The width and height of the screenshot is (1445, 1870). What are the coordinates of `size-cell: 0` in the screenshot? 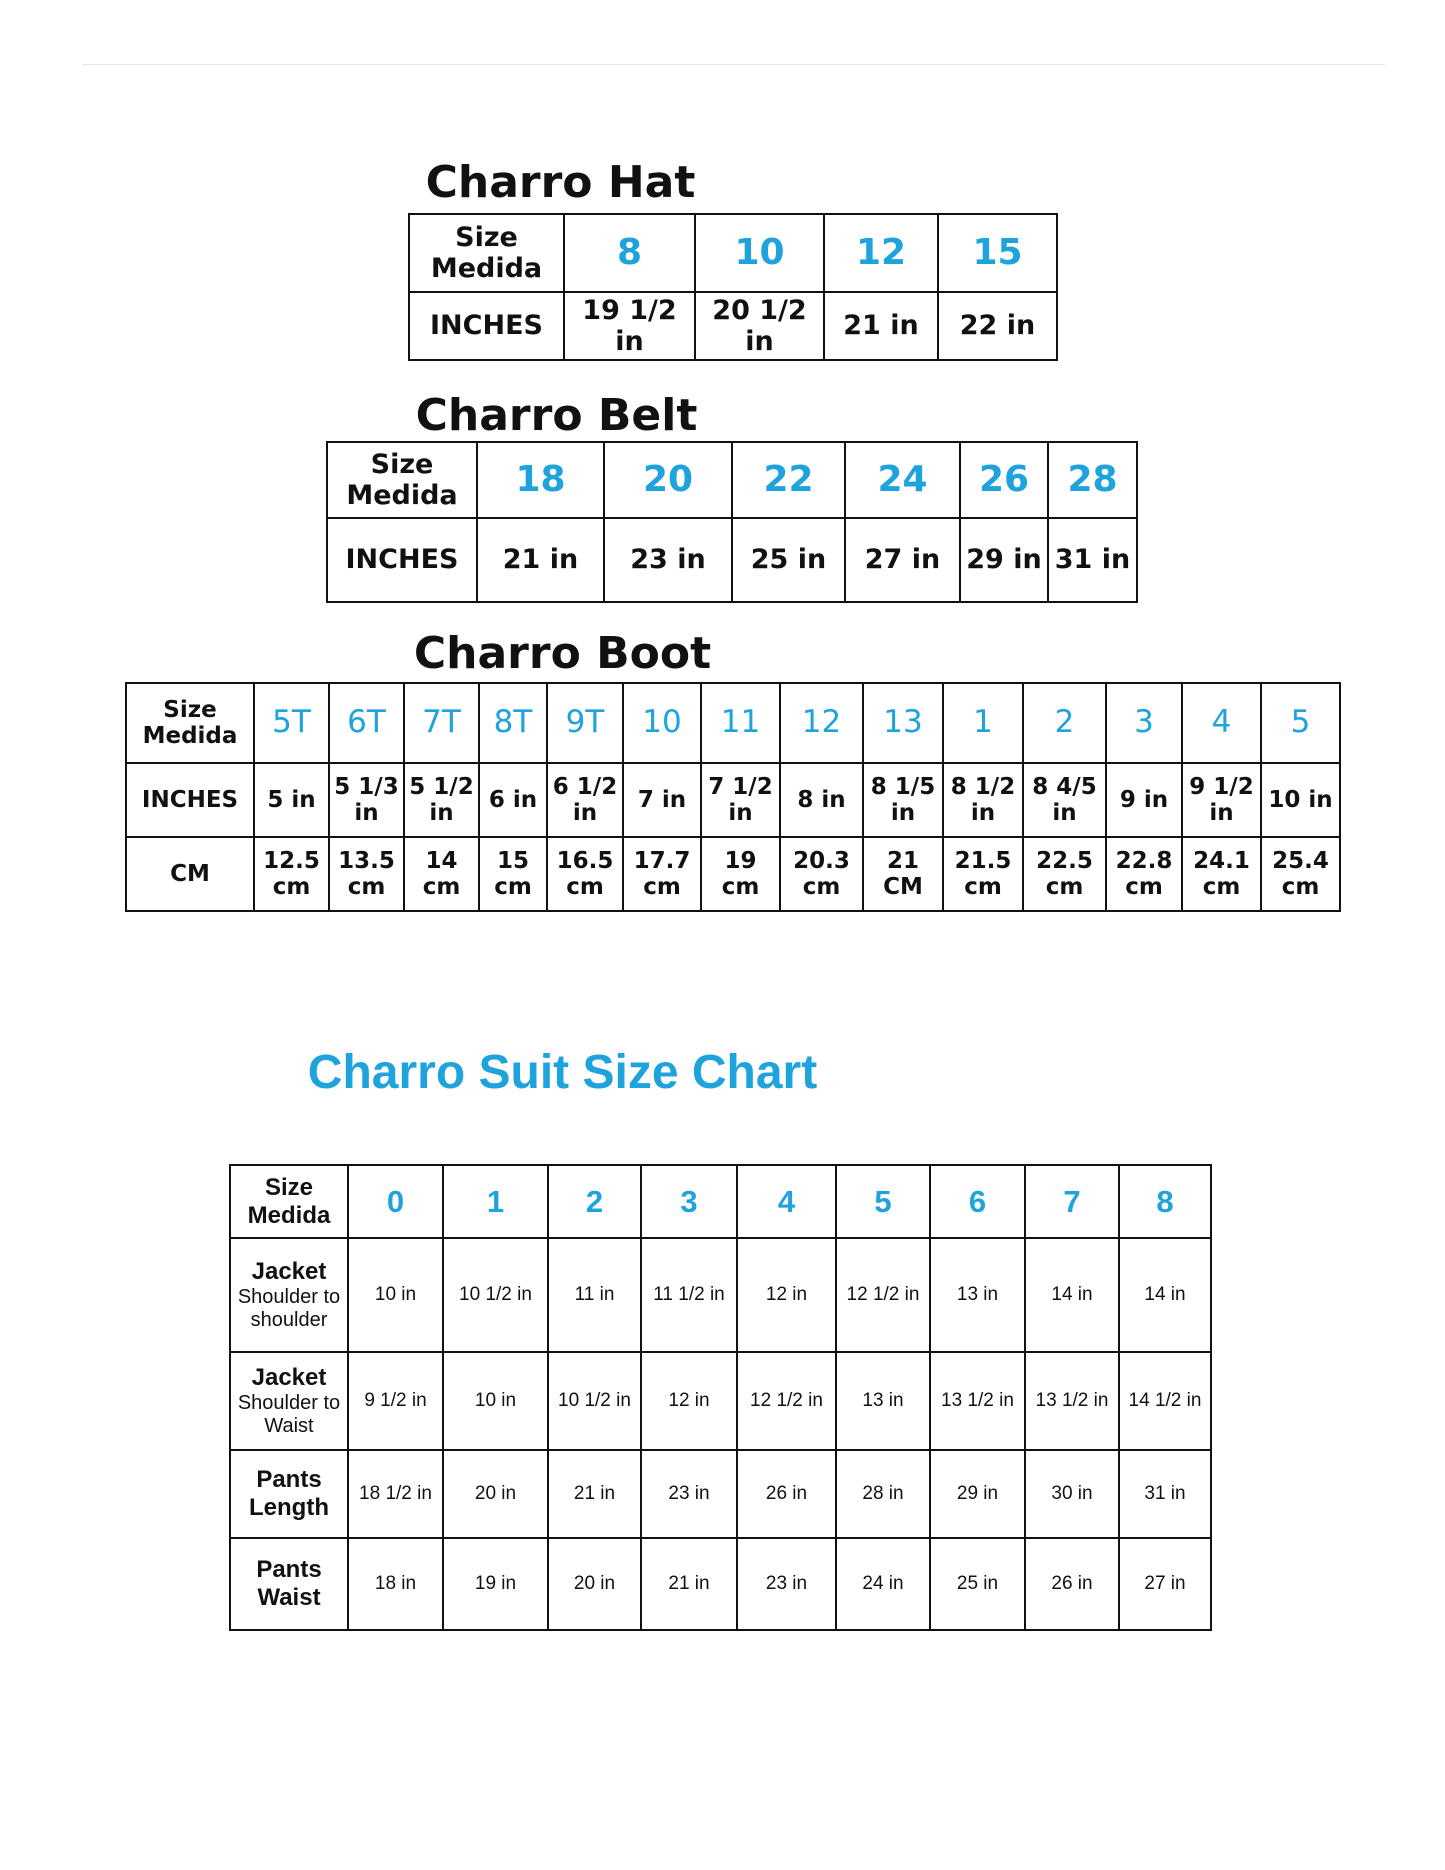 It's located at (395, 1201).